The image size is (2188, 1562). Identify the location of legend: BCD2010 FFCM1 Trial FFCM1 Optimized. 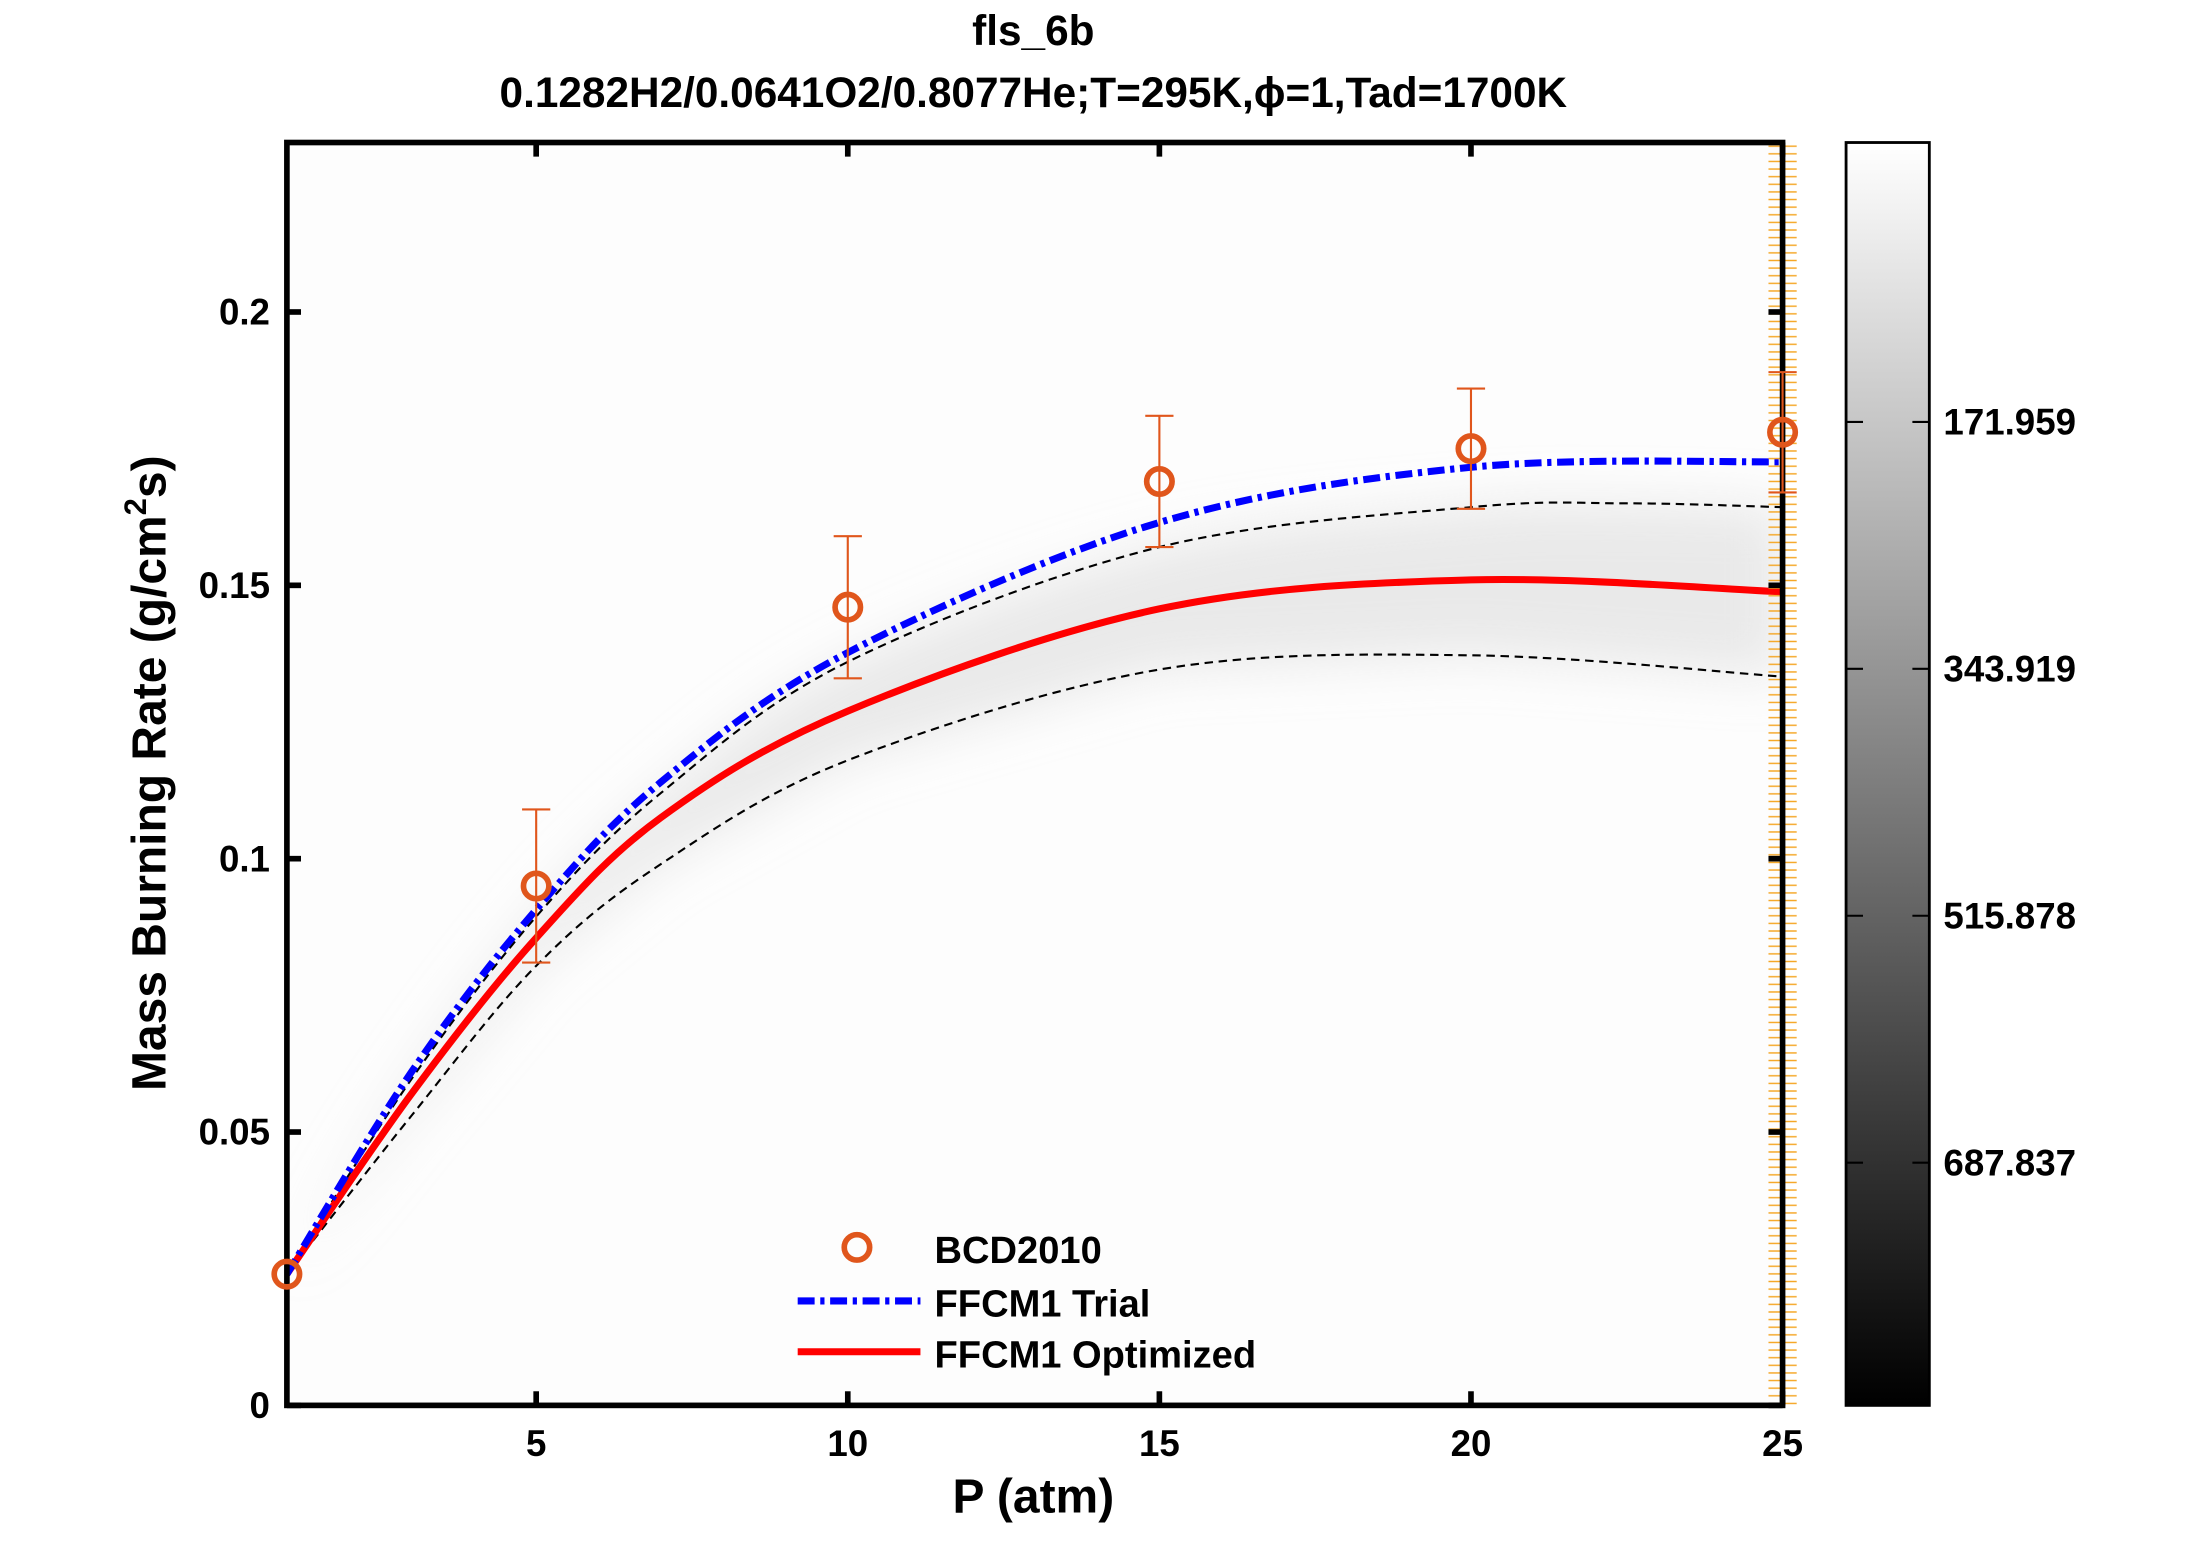
(1027, 1303).